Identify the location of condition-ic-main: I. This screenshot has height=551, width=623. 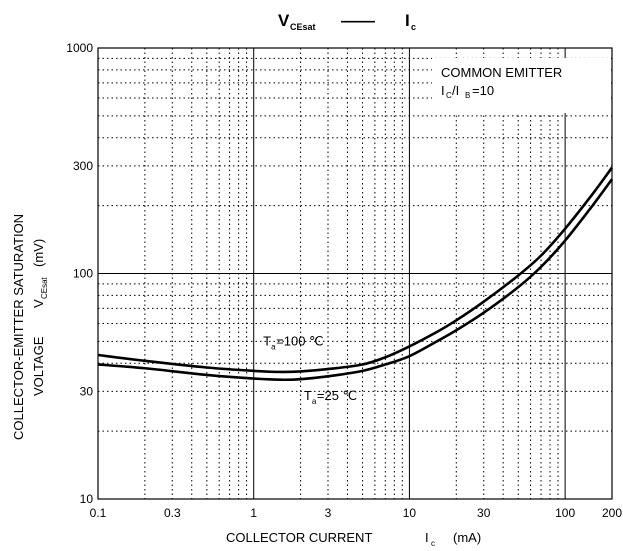
(443, 90).